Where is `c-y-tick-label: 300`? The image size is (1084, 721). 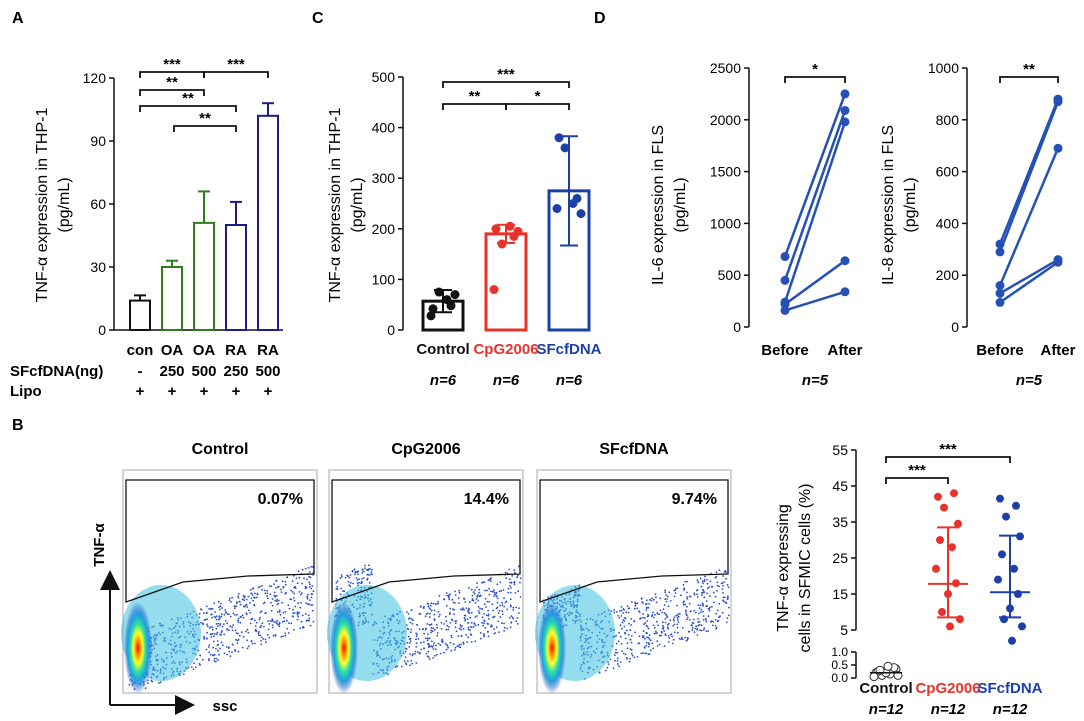
c-y-tick-label: 300 is located at coordinates (384, 178).